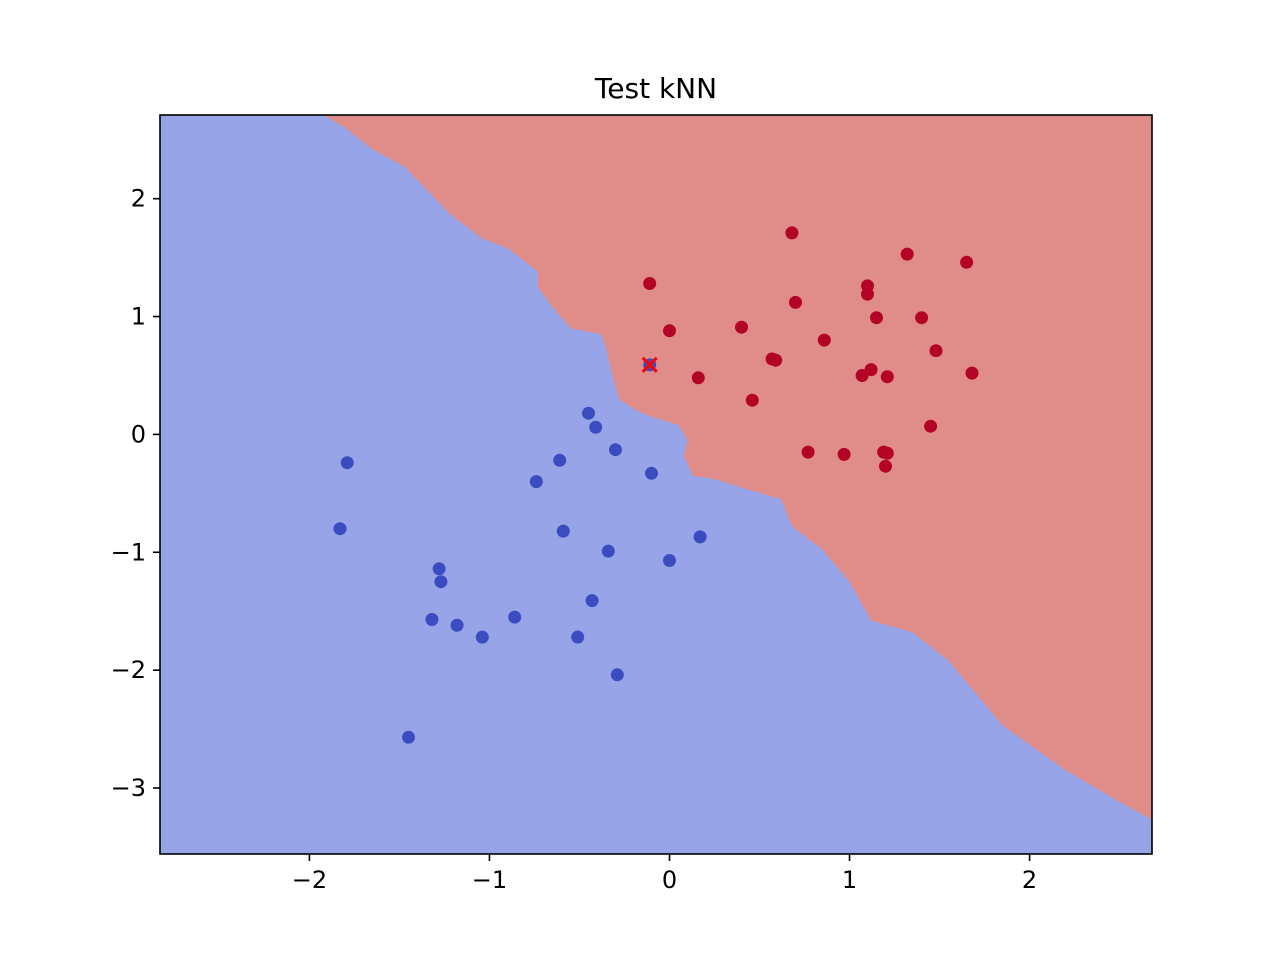  What do you see at coordinates (655, 88) in the screenshot?
I see `chart-title: Test kNN` at bounding box center [655, 88].